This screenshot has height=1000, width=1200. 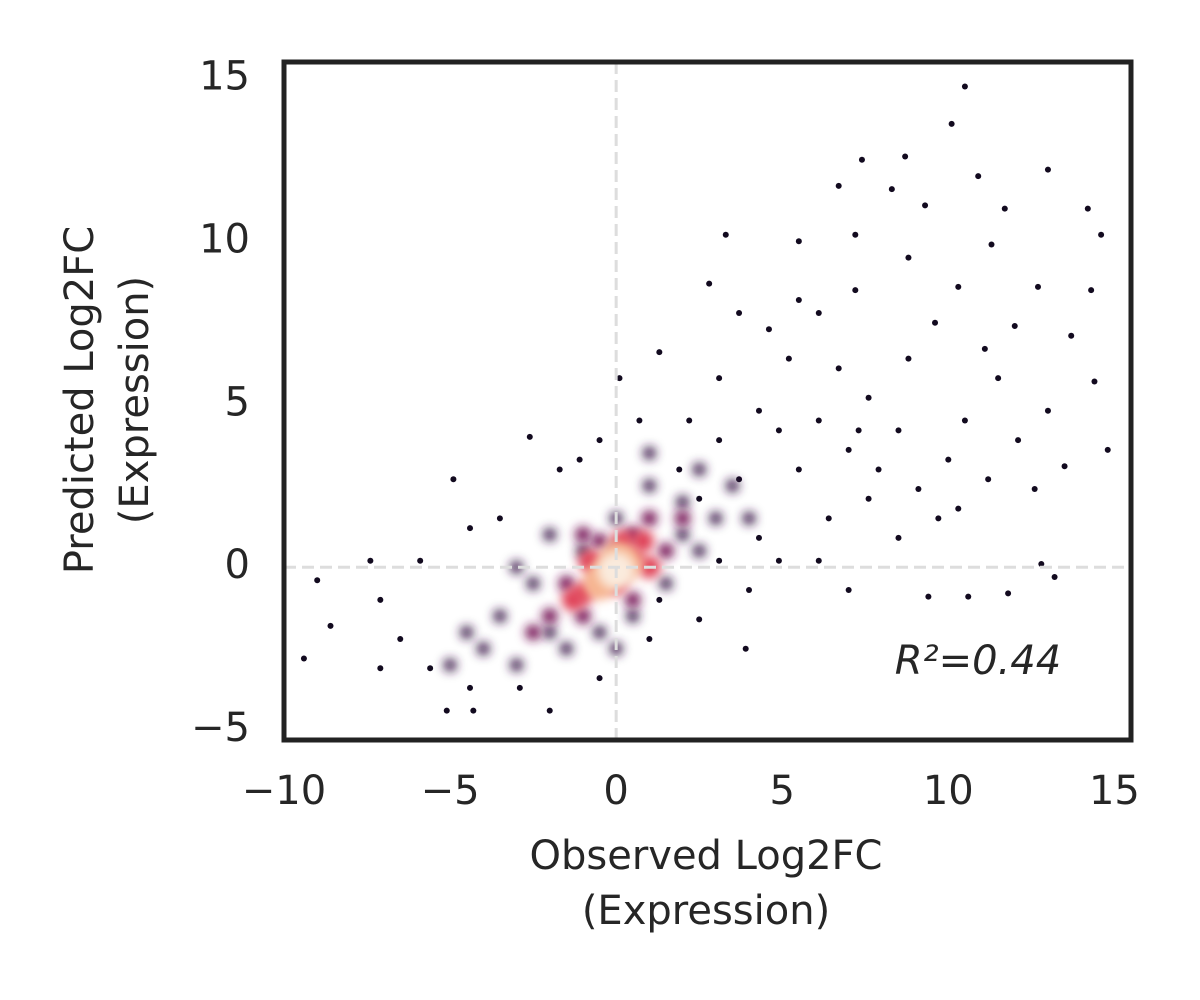 I want to click on y-axis-label: (Expression), so click(x=135, y=400).